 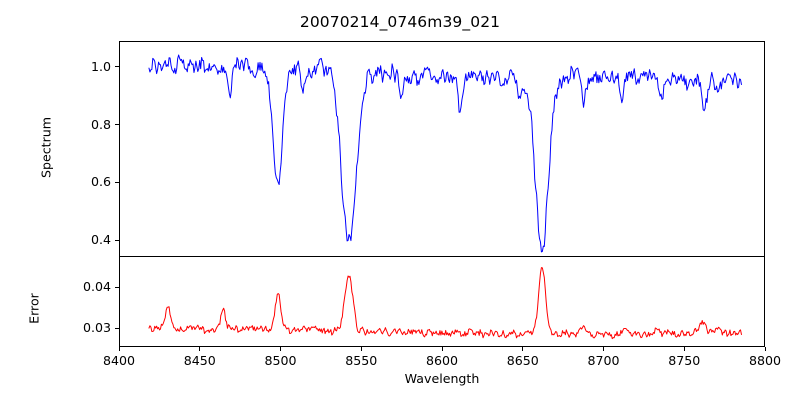 I want to click on y-tick-label-spectrum: 1.0, so click(x=100, y=66).